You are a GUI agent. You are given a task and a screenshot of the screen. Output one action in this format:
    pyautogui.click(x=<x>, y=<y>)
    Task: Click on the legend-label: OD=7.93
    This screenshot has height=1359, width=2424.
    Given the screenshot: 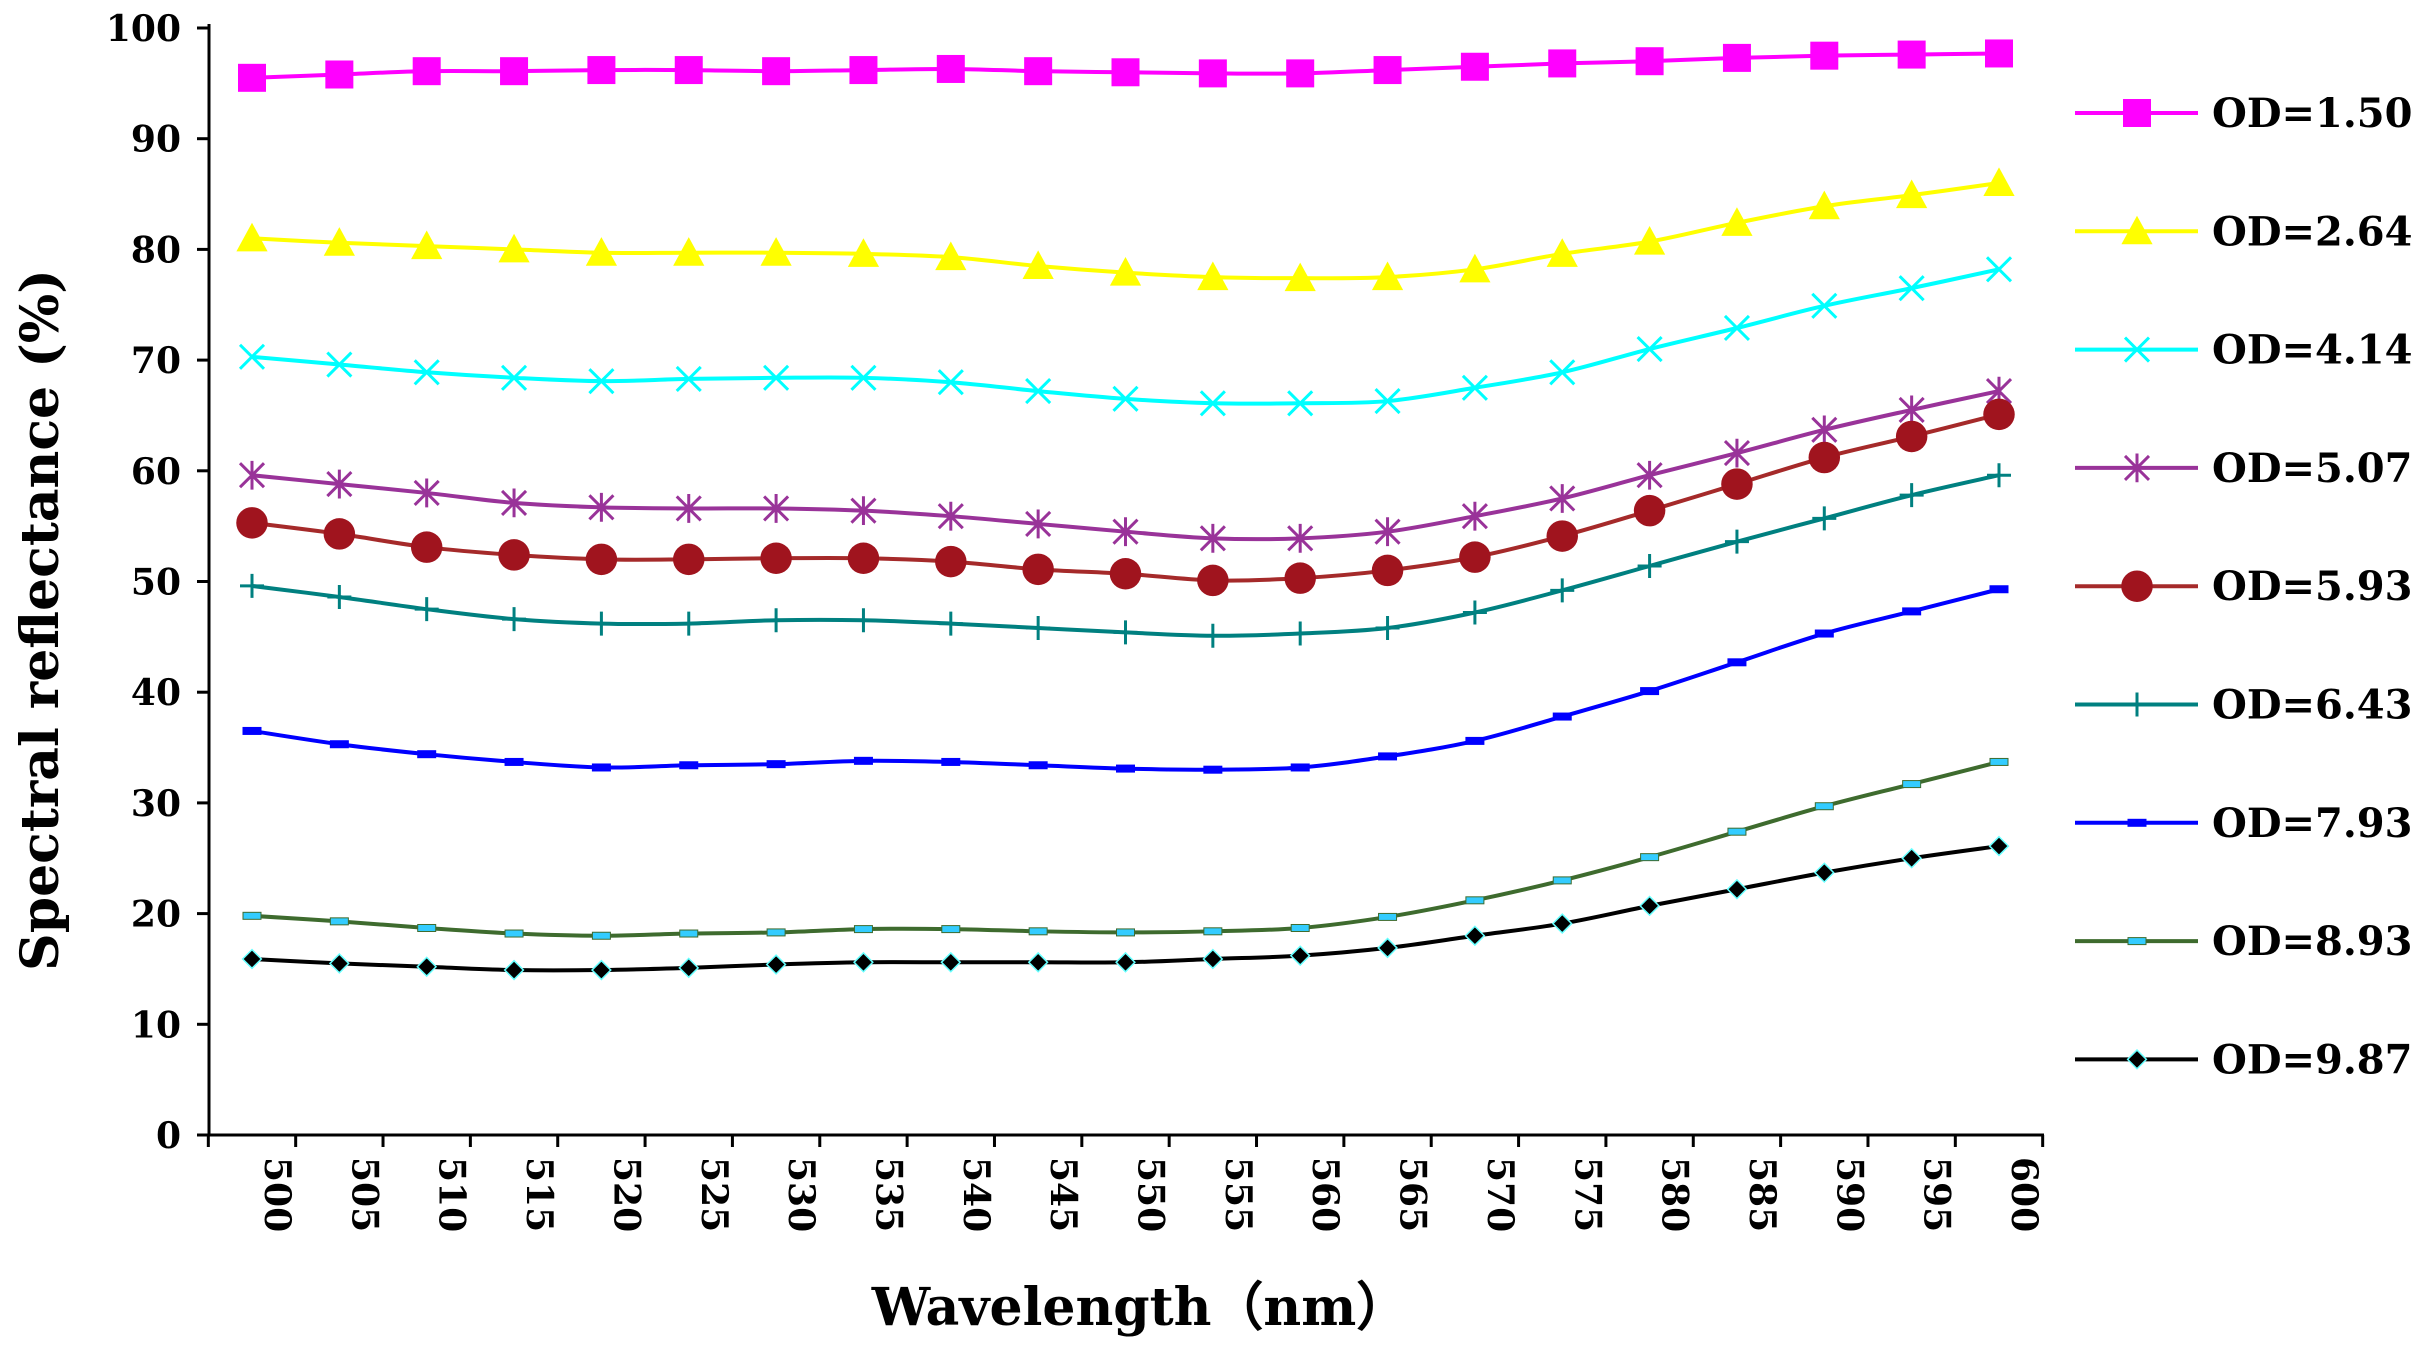 What is the action you would take?
    pyautogui.click(x=2312, y=823)
    